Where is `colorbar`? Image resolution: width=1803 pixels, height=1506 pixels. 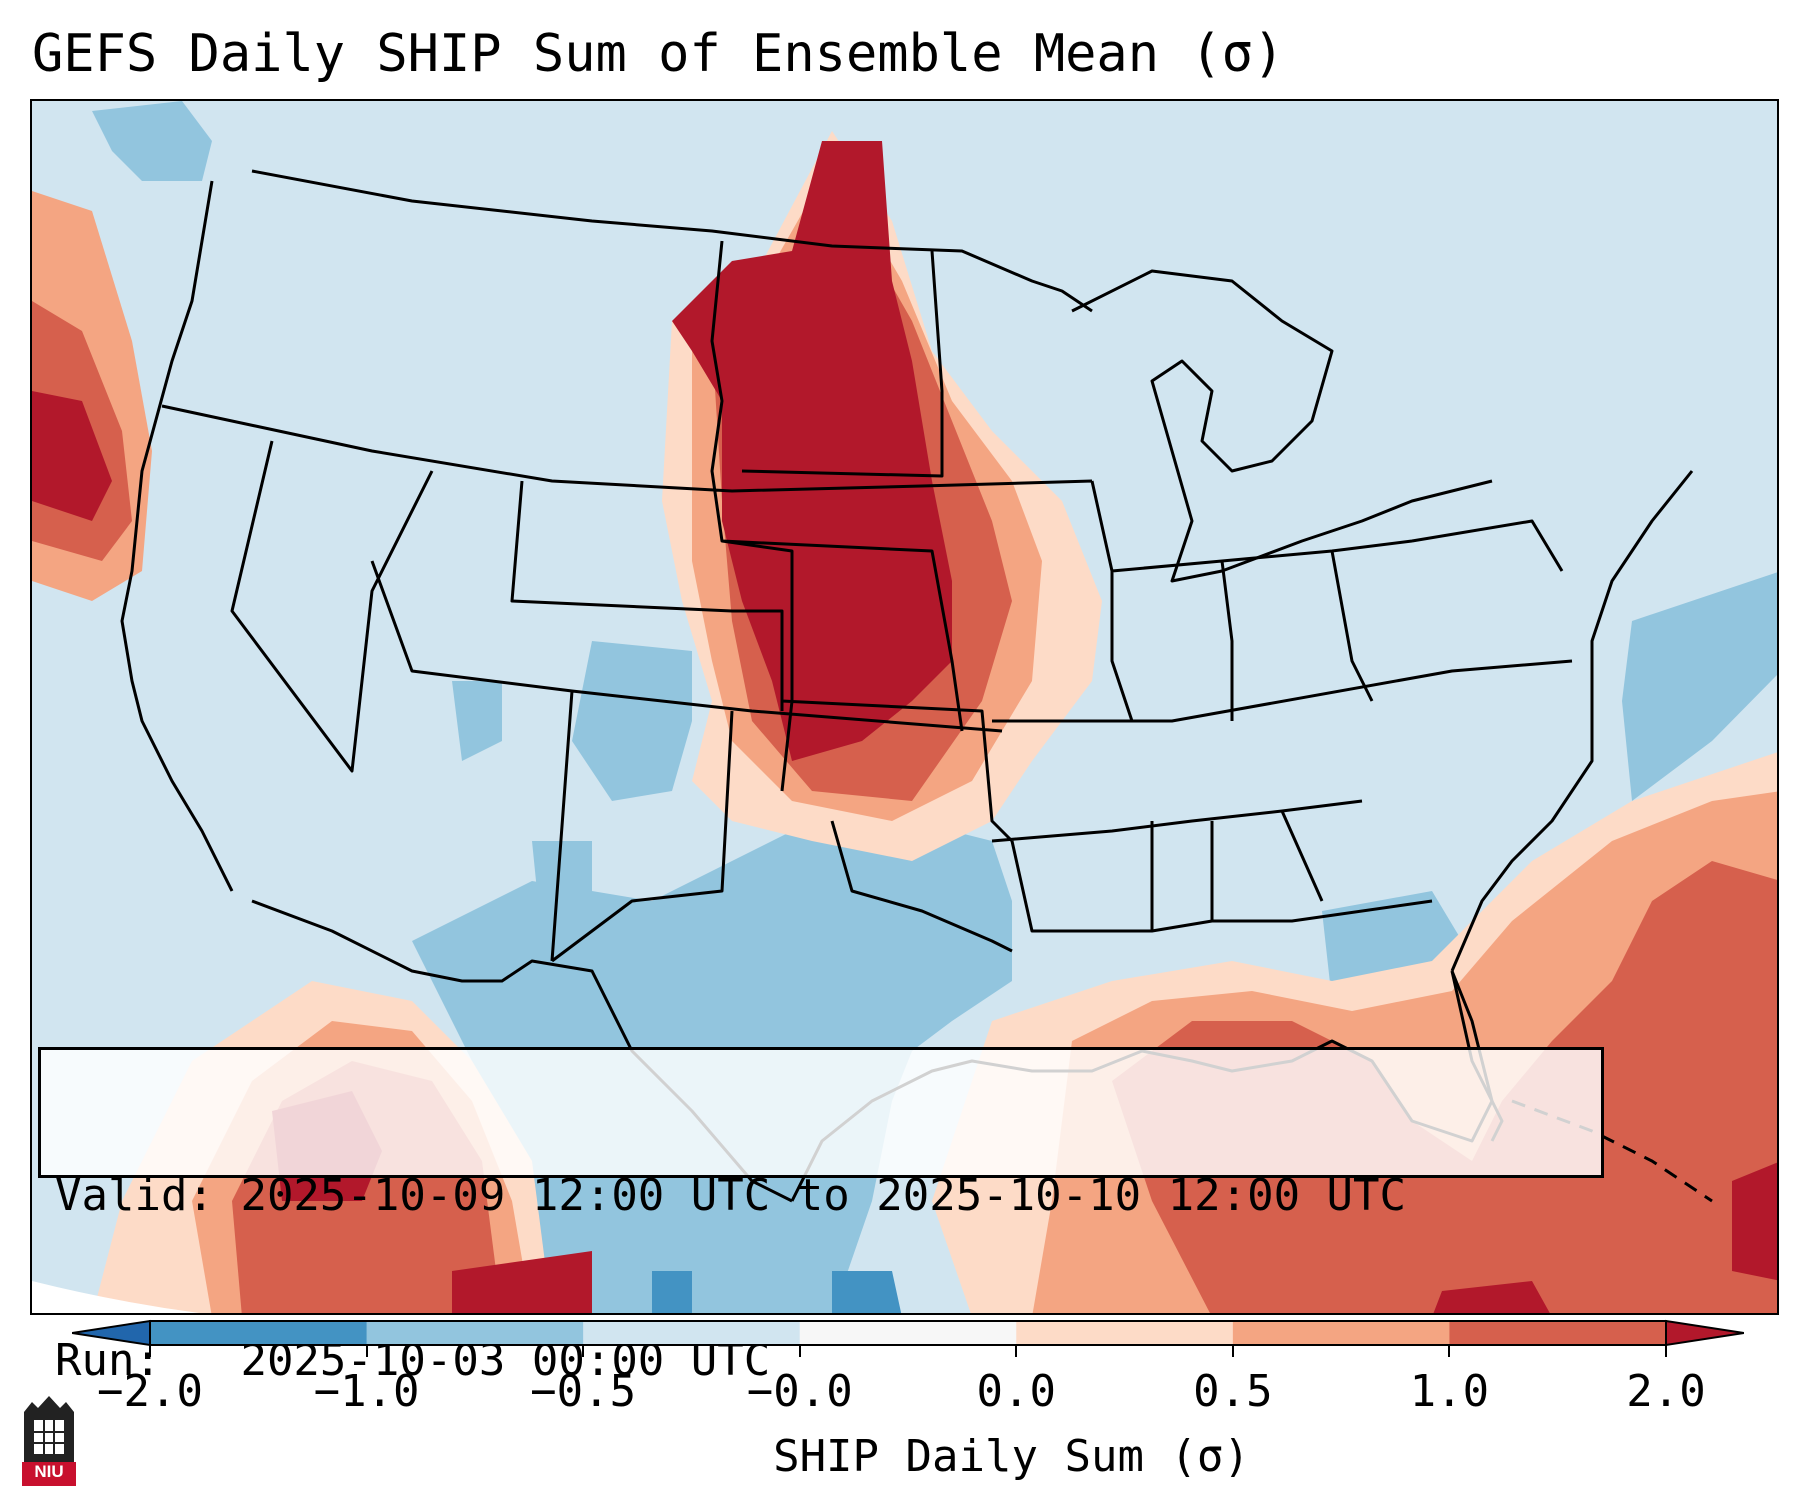 colorbar is located at coordinates (908, 1333).